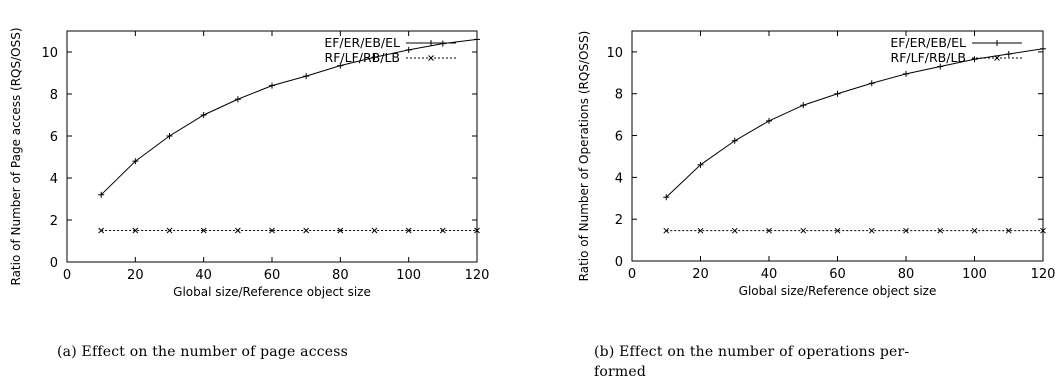  I want to click on y-tick-label: 8, so click(54, 95).